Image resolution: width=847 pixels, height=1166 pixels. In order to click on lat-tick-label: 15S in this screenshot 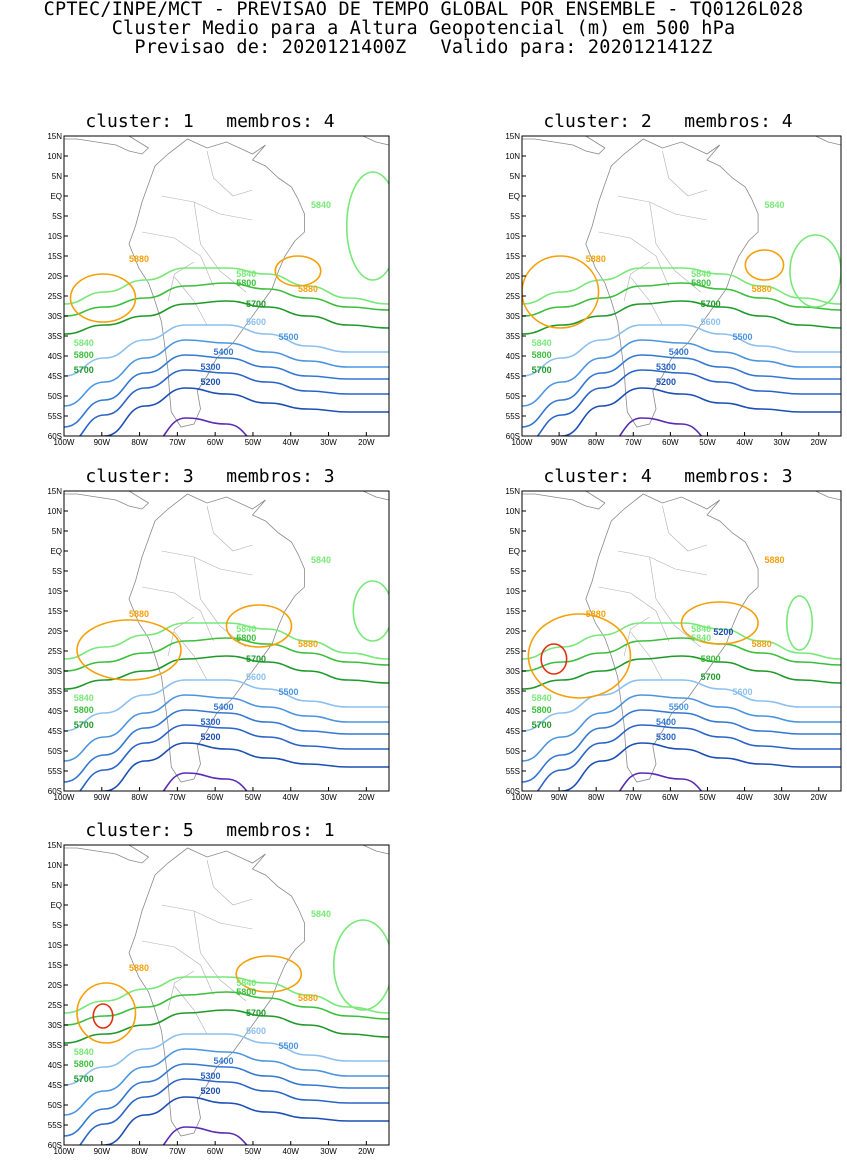, I will do `click(55, 965)`.